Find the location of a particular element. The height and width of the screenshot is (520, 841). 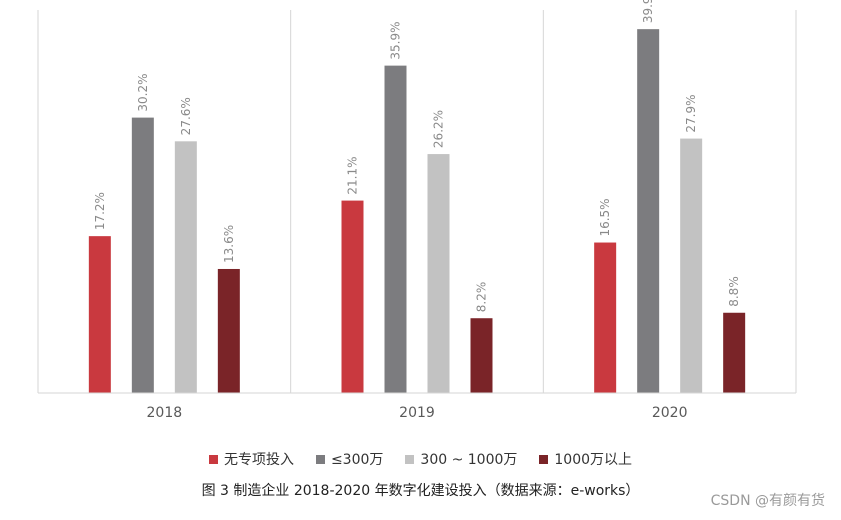

value-label-2018-series-1: 17.2% is located at coordinates (100, 211).